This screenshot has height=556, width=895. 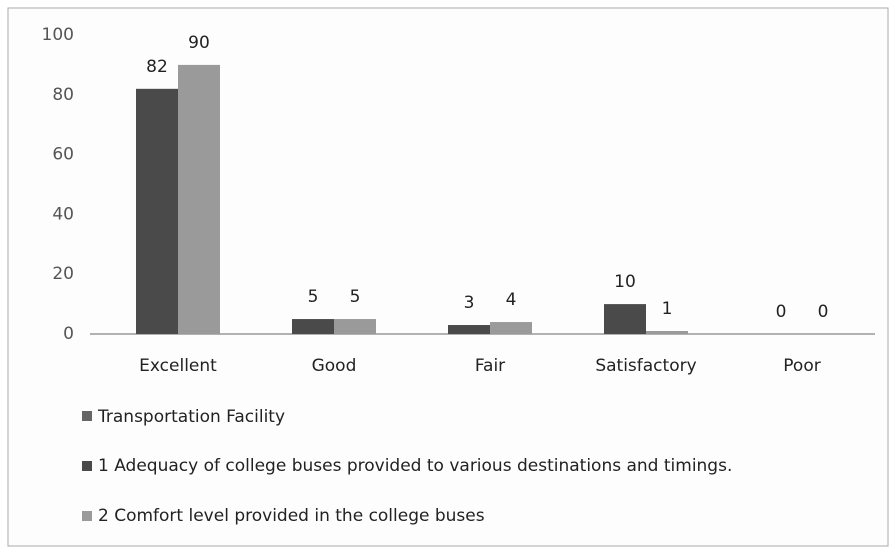 I want to click on y-tick-label: 0, so click(x=68, y=334).